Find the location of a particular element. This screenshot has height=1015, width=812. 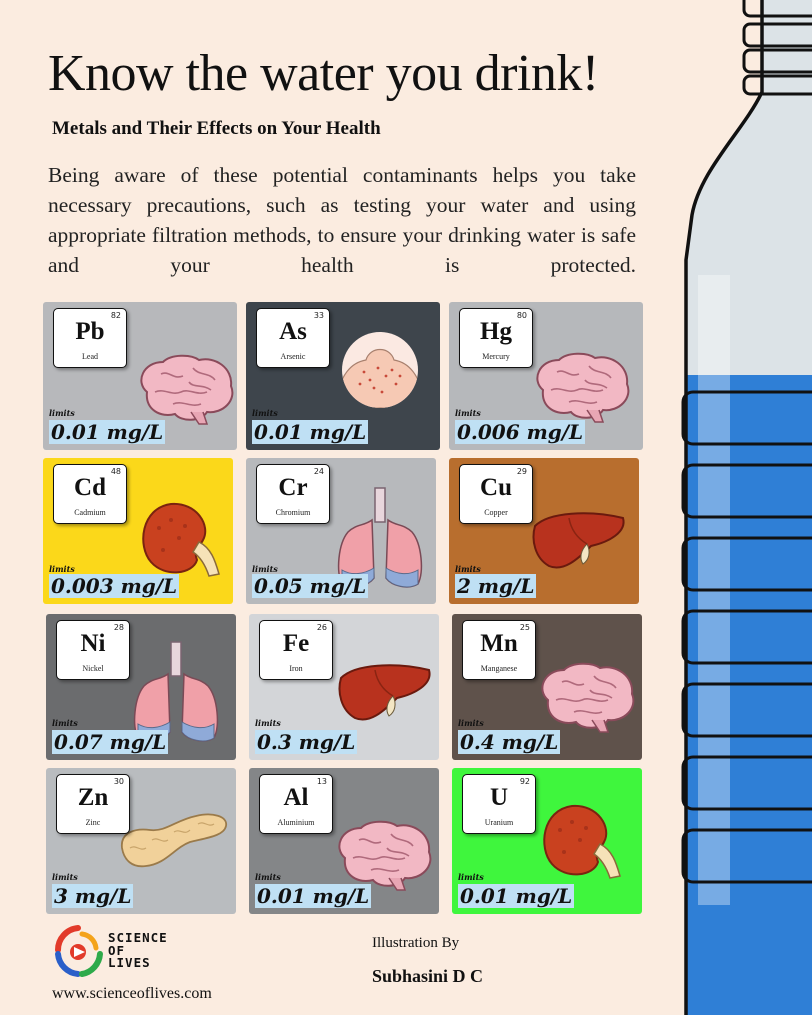

atomic-number: 33 is located at coordinates (318, 315).